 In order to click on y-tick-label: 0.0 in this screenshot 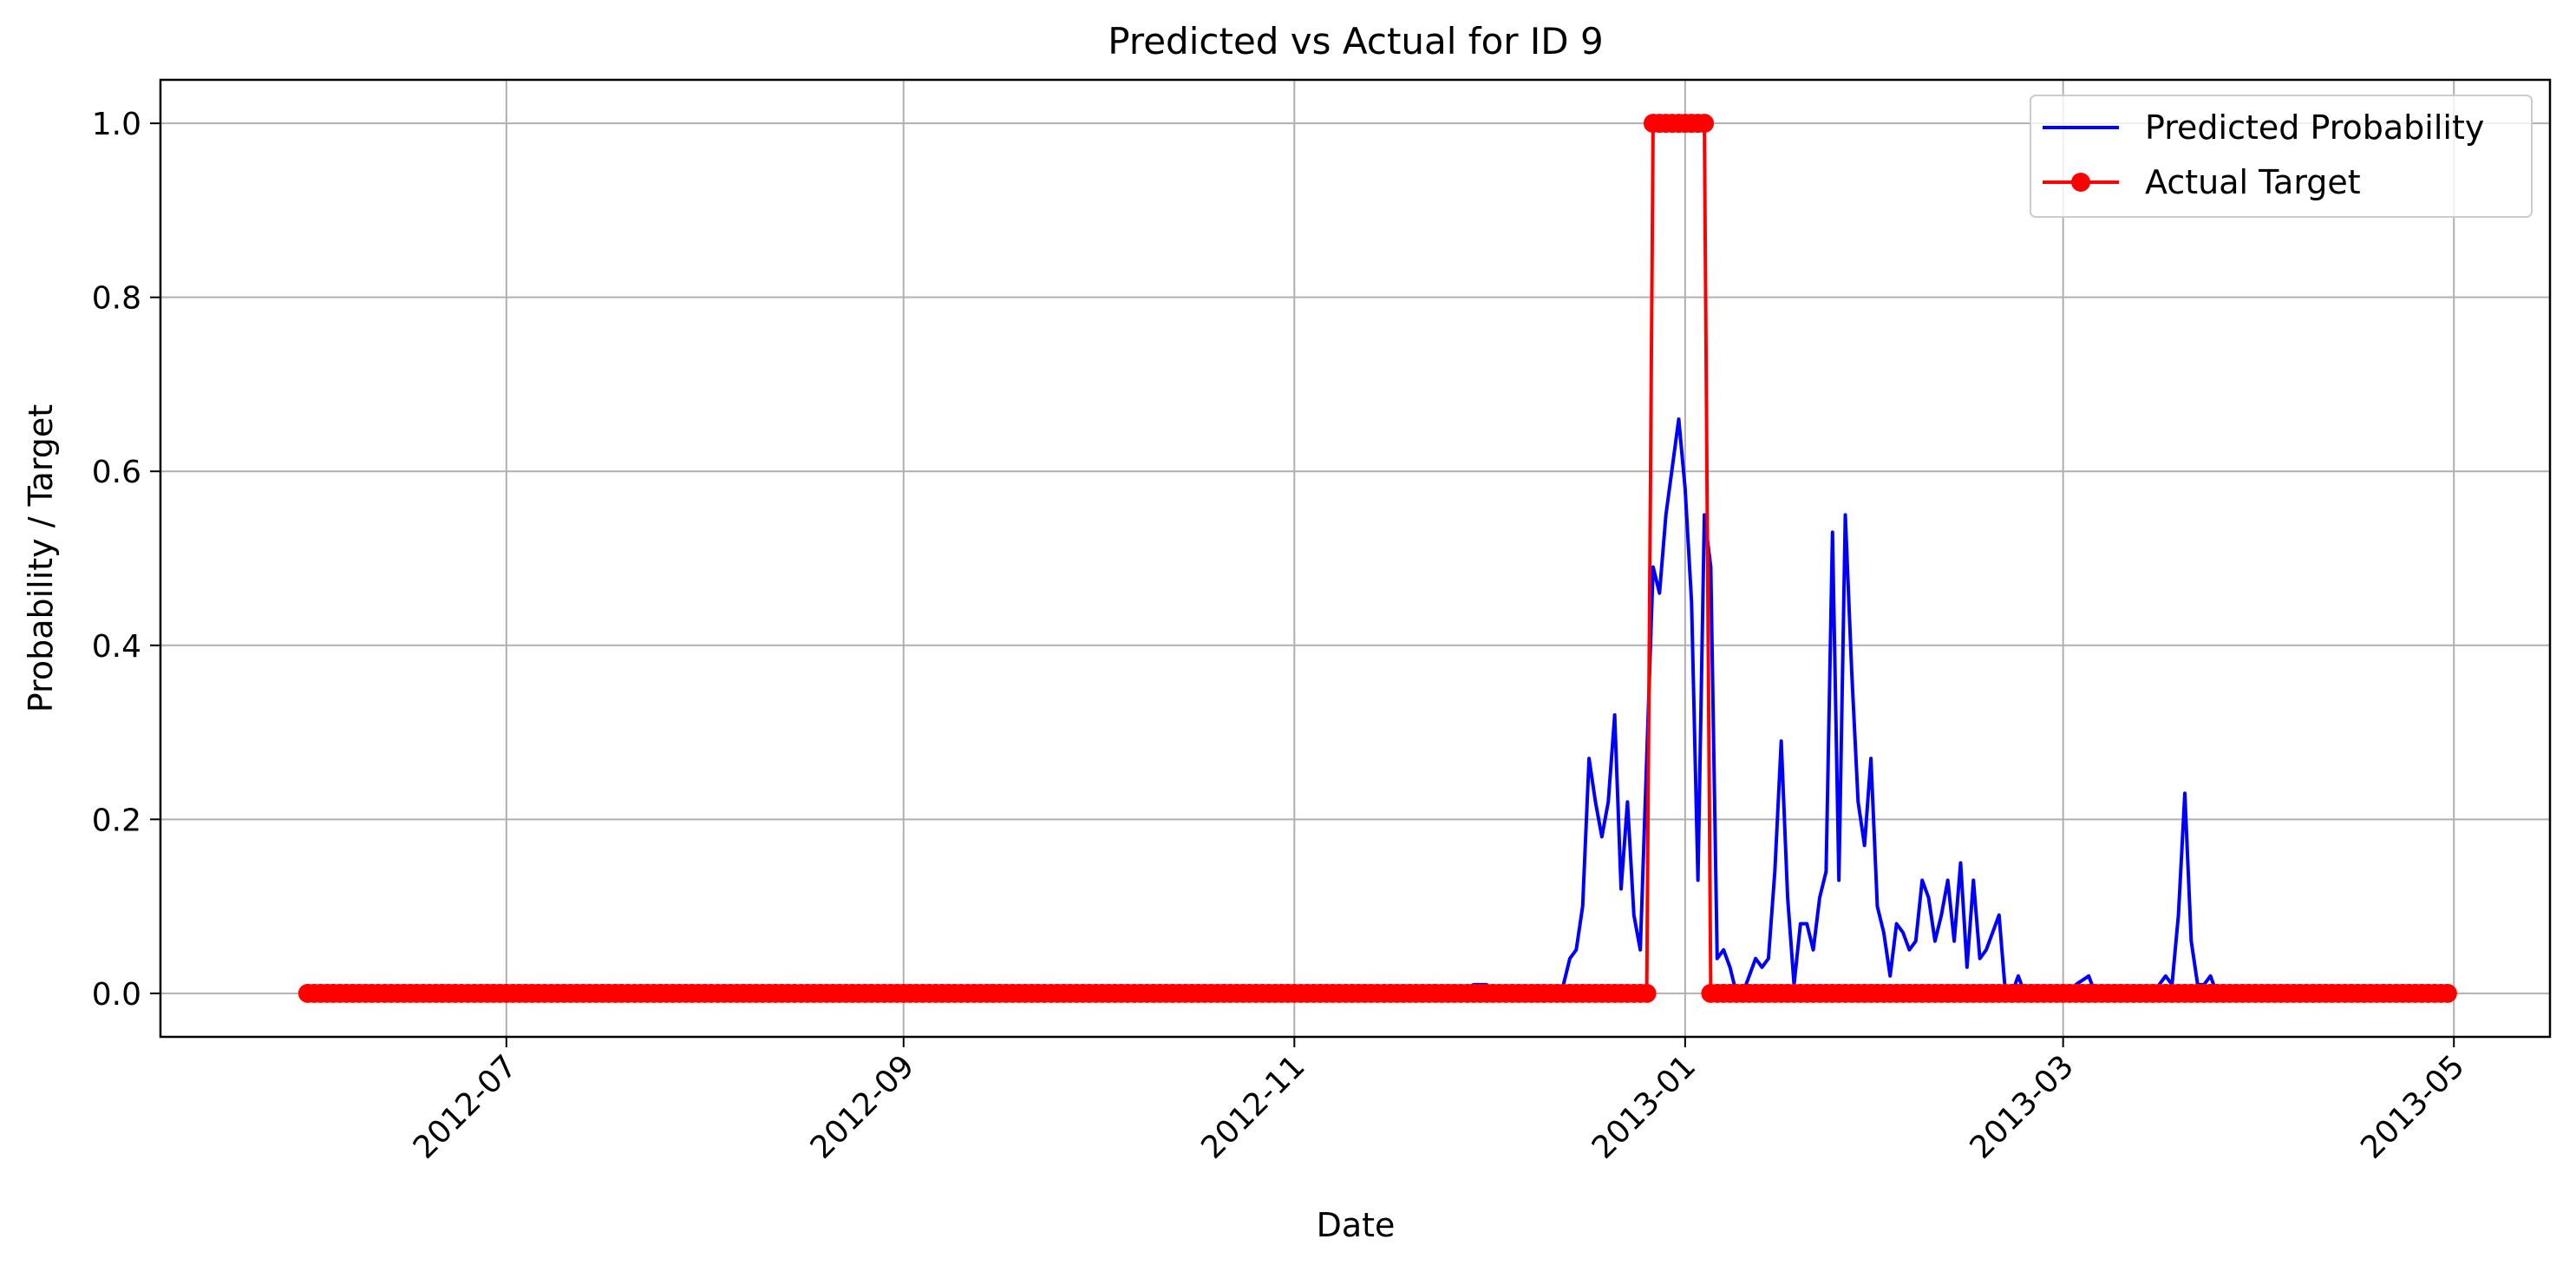, I will do `click(116, 995)`.